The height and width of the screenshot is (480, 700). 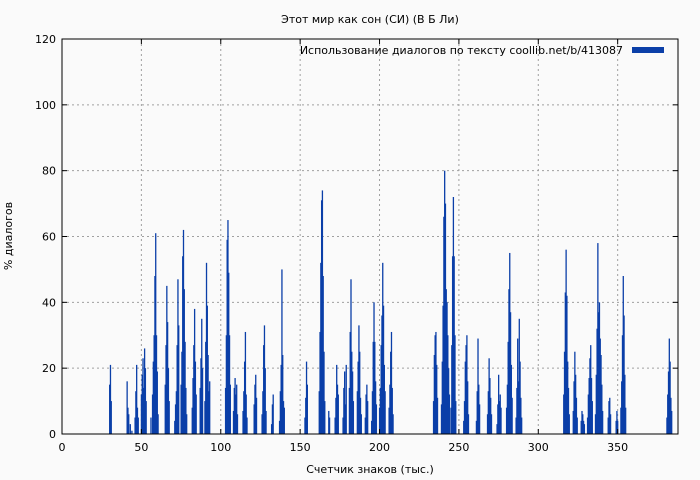 I want to click on x-tick-label: 150, so click(x=300, y=447).